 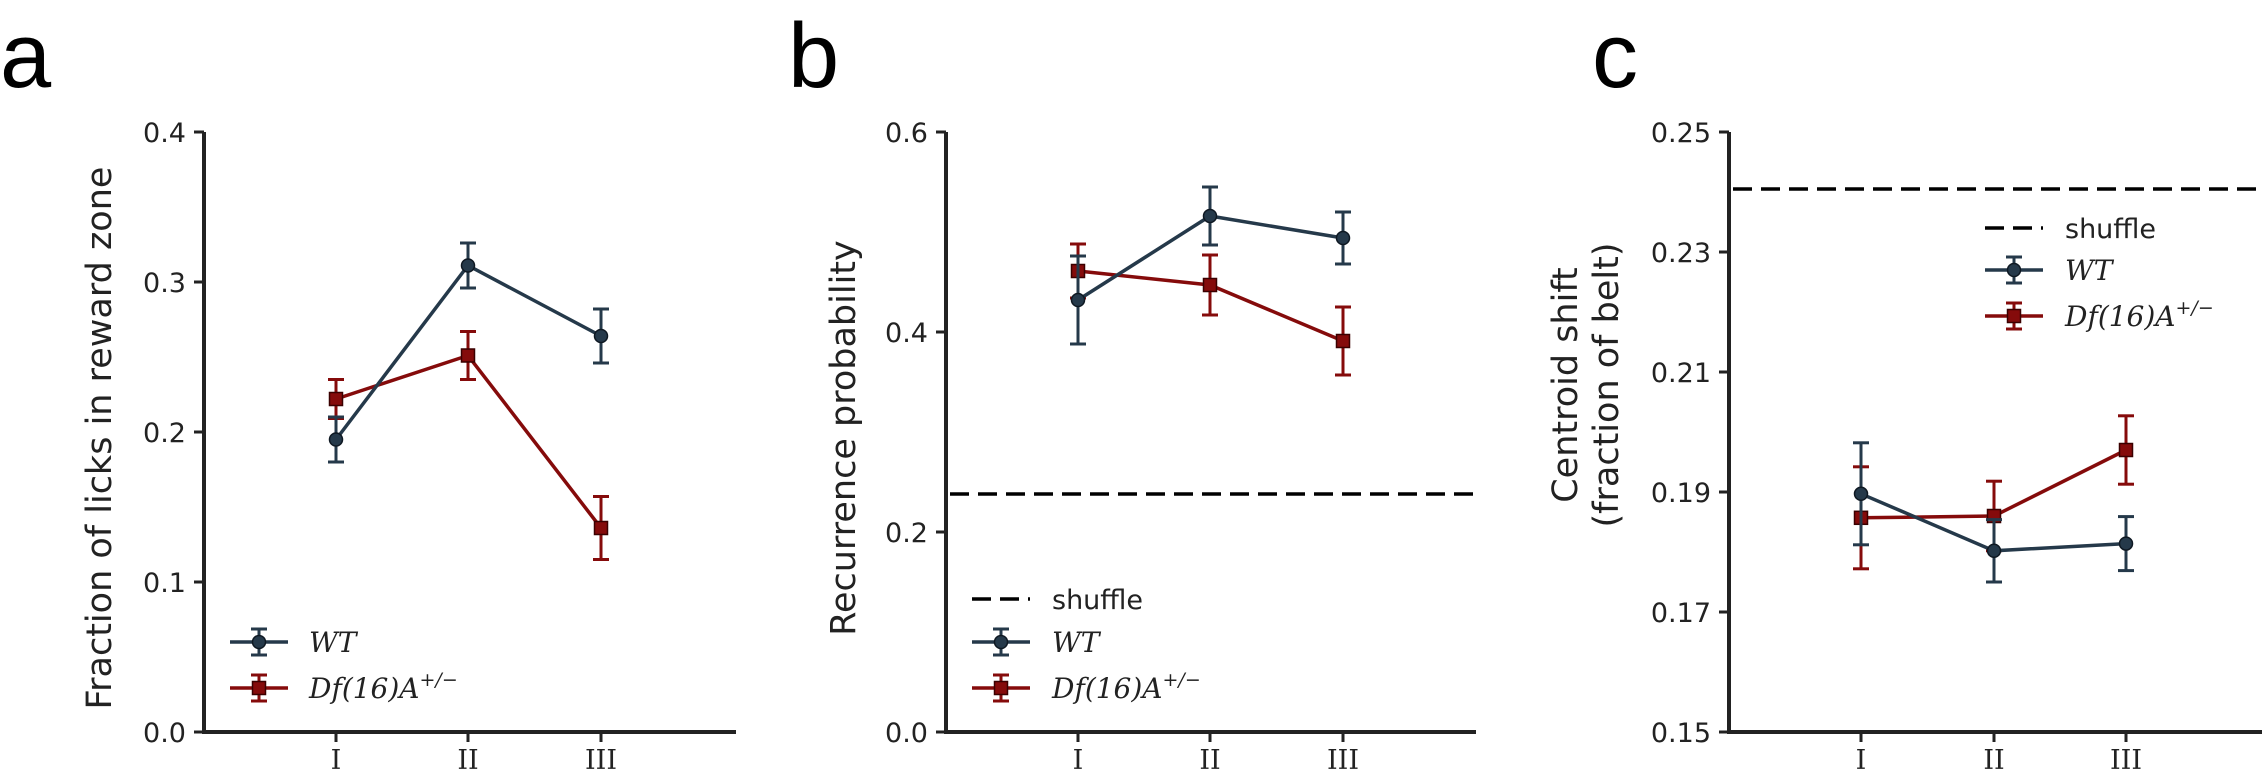 I want to click on legend-b: shuffle WT Df(16)A+/−, so click(x=1086, y=645).